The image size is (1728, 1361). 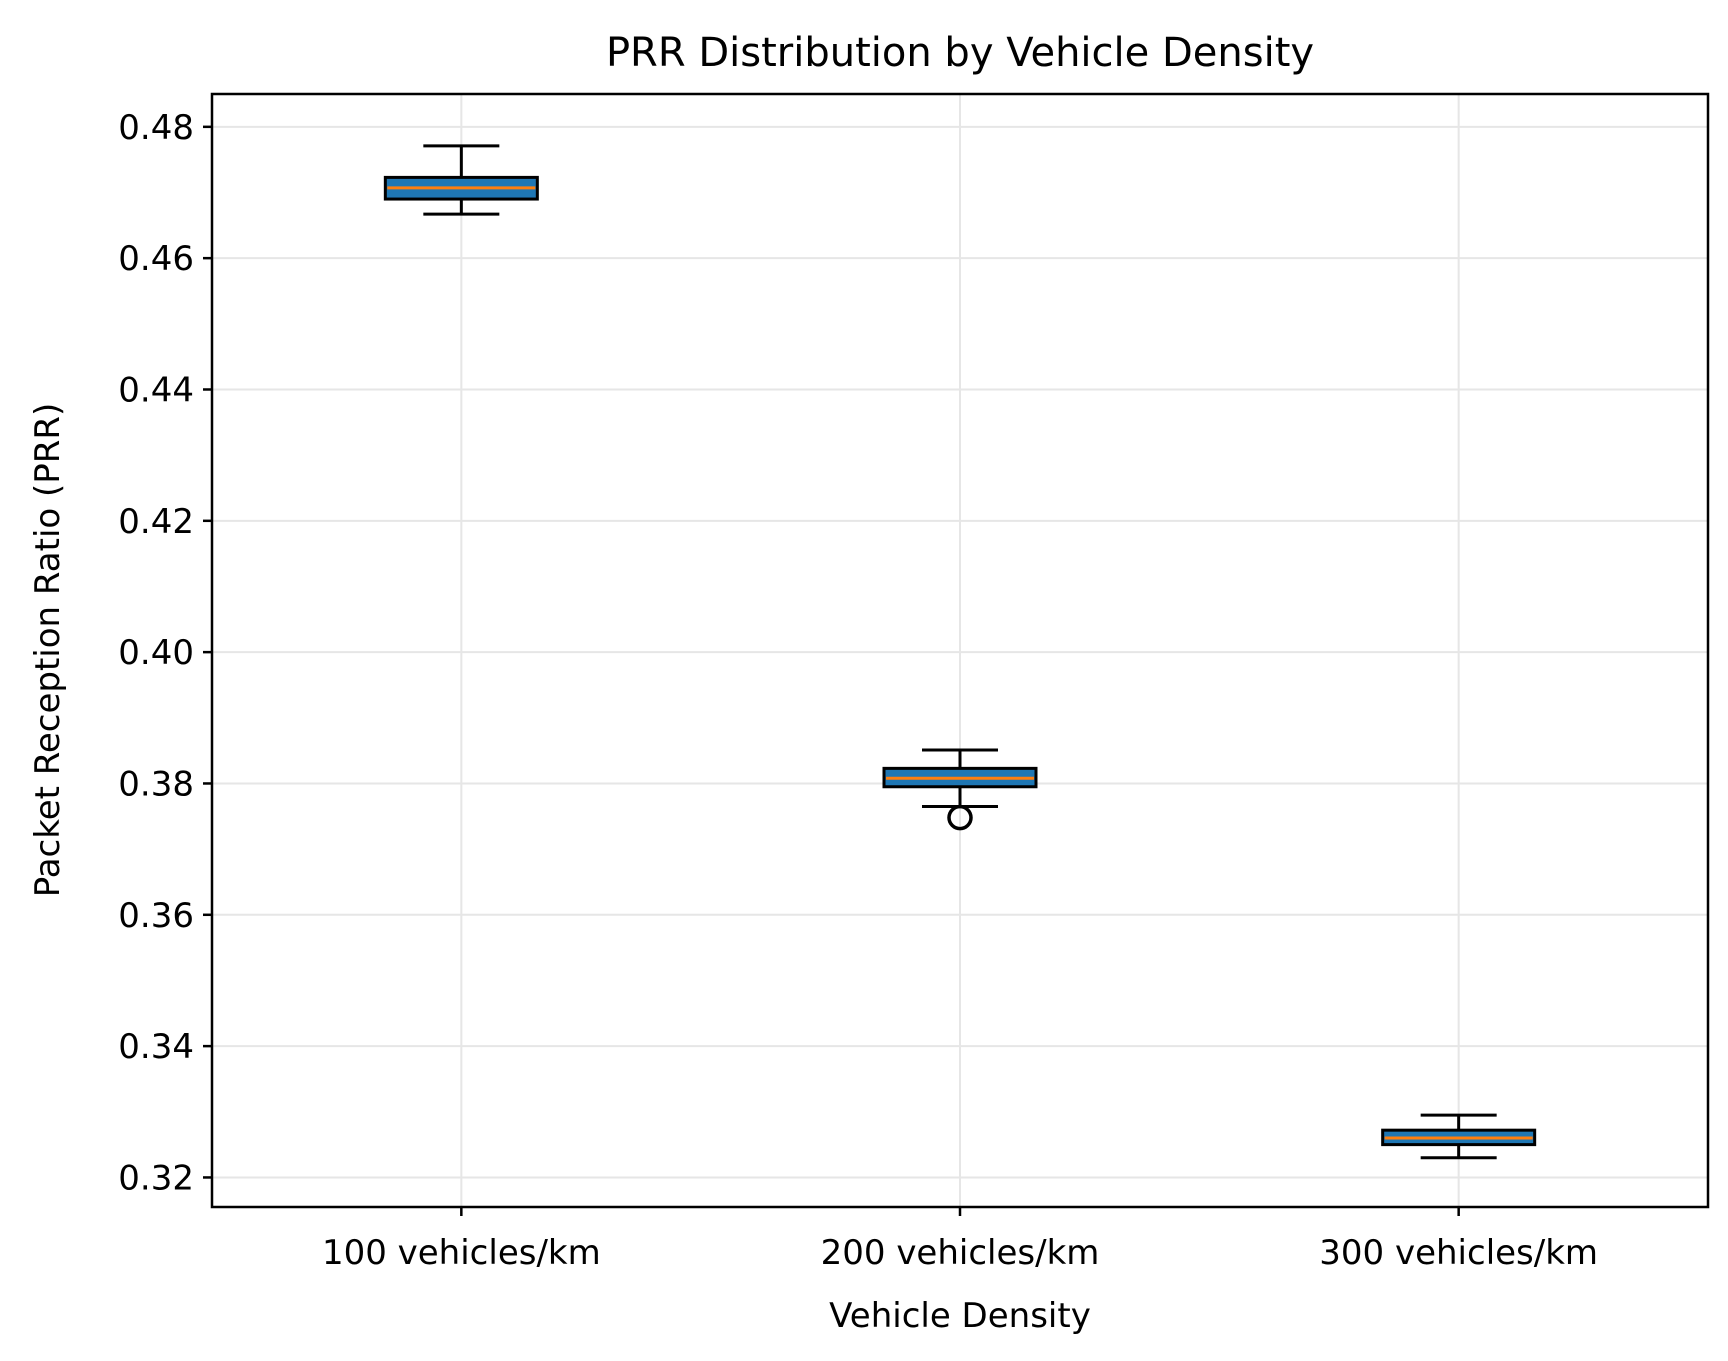 I want to click on y-tick-label: 0.38, so click(x=156, y=784).